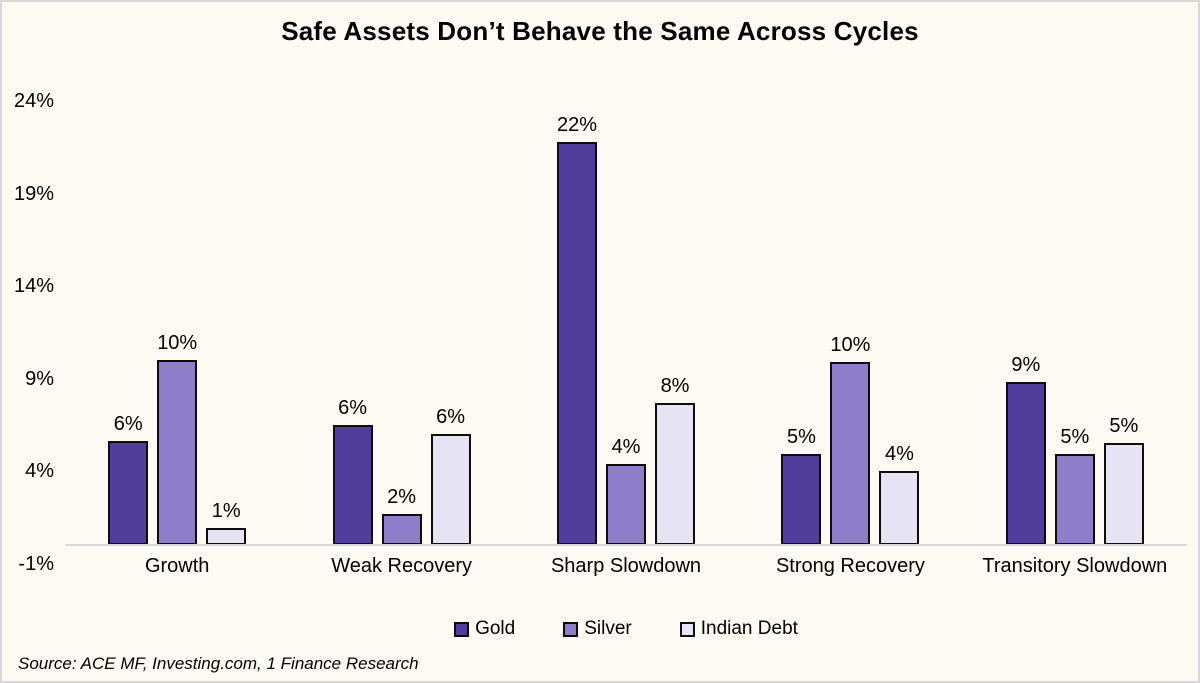 Image resolution: width=1200 pixels, height=683 pixels. I want to click on y-tick-label: 19%, so click(33, 193).